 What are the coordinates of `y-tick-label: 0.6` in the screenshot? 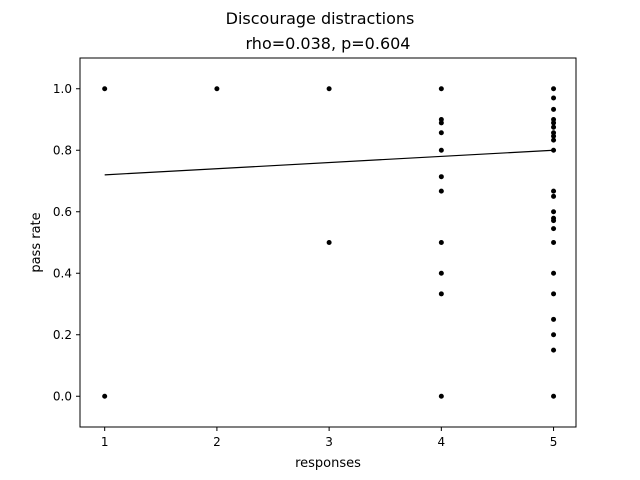 It's located at (62, 212).